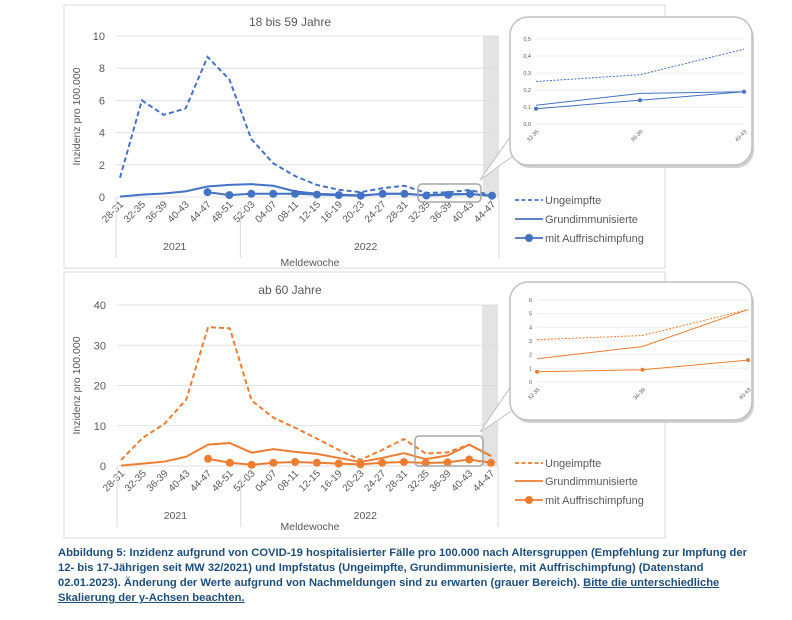 The image size is (792, 620). What do you see at coordinates (530, 369) in the screenshot?
I see `inset-y-tick-label: 1` at bounding box center [530, 369].